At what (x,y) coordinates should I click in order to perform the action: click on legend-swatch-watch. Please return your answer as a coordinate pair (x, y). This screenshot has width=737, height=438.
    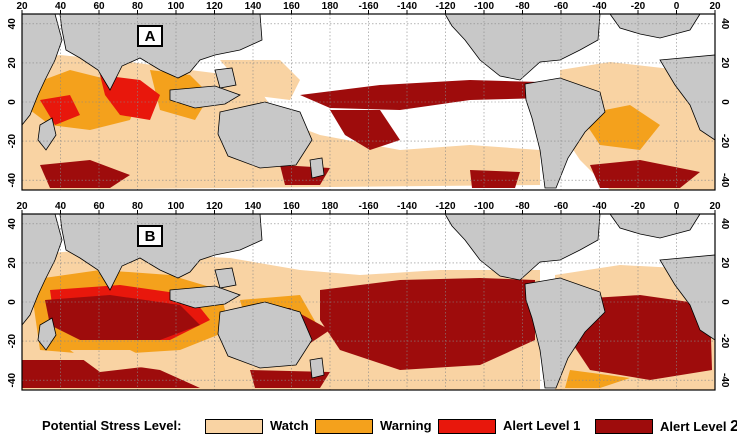
    Looking at the image, I should click on (234, 426).